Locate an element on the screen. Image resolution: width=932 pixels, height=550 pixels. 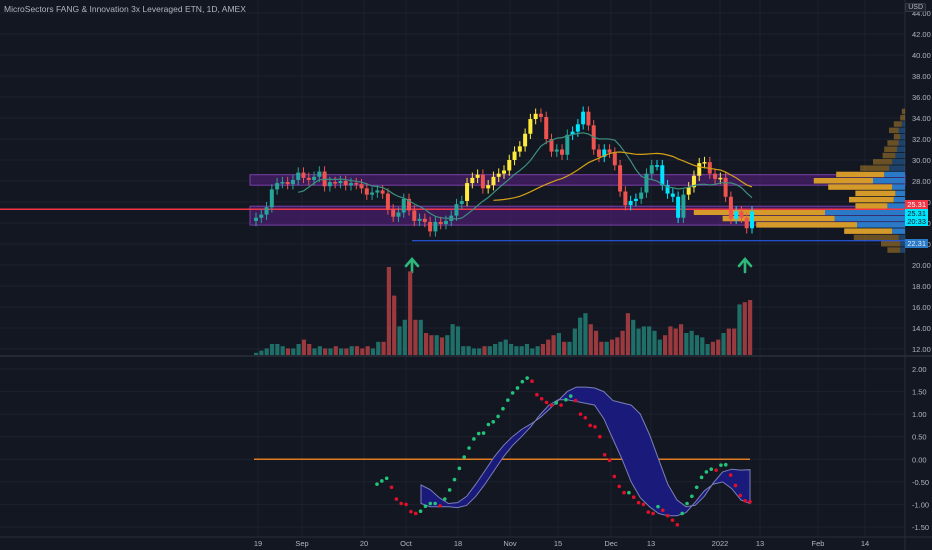
svg-text: 1.50 is located at coordinates (919, 392).